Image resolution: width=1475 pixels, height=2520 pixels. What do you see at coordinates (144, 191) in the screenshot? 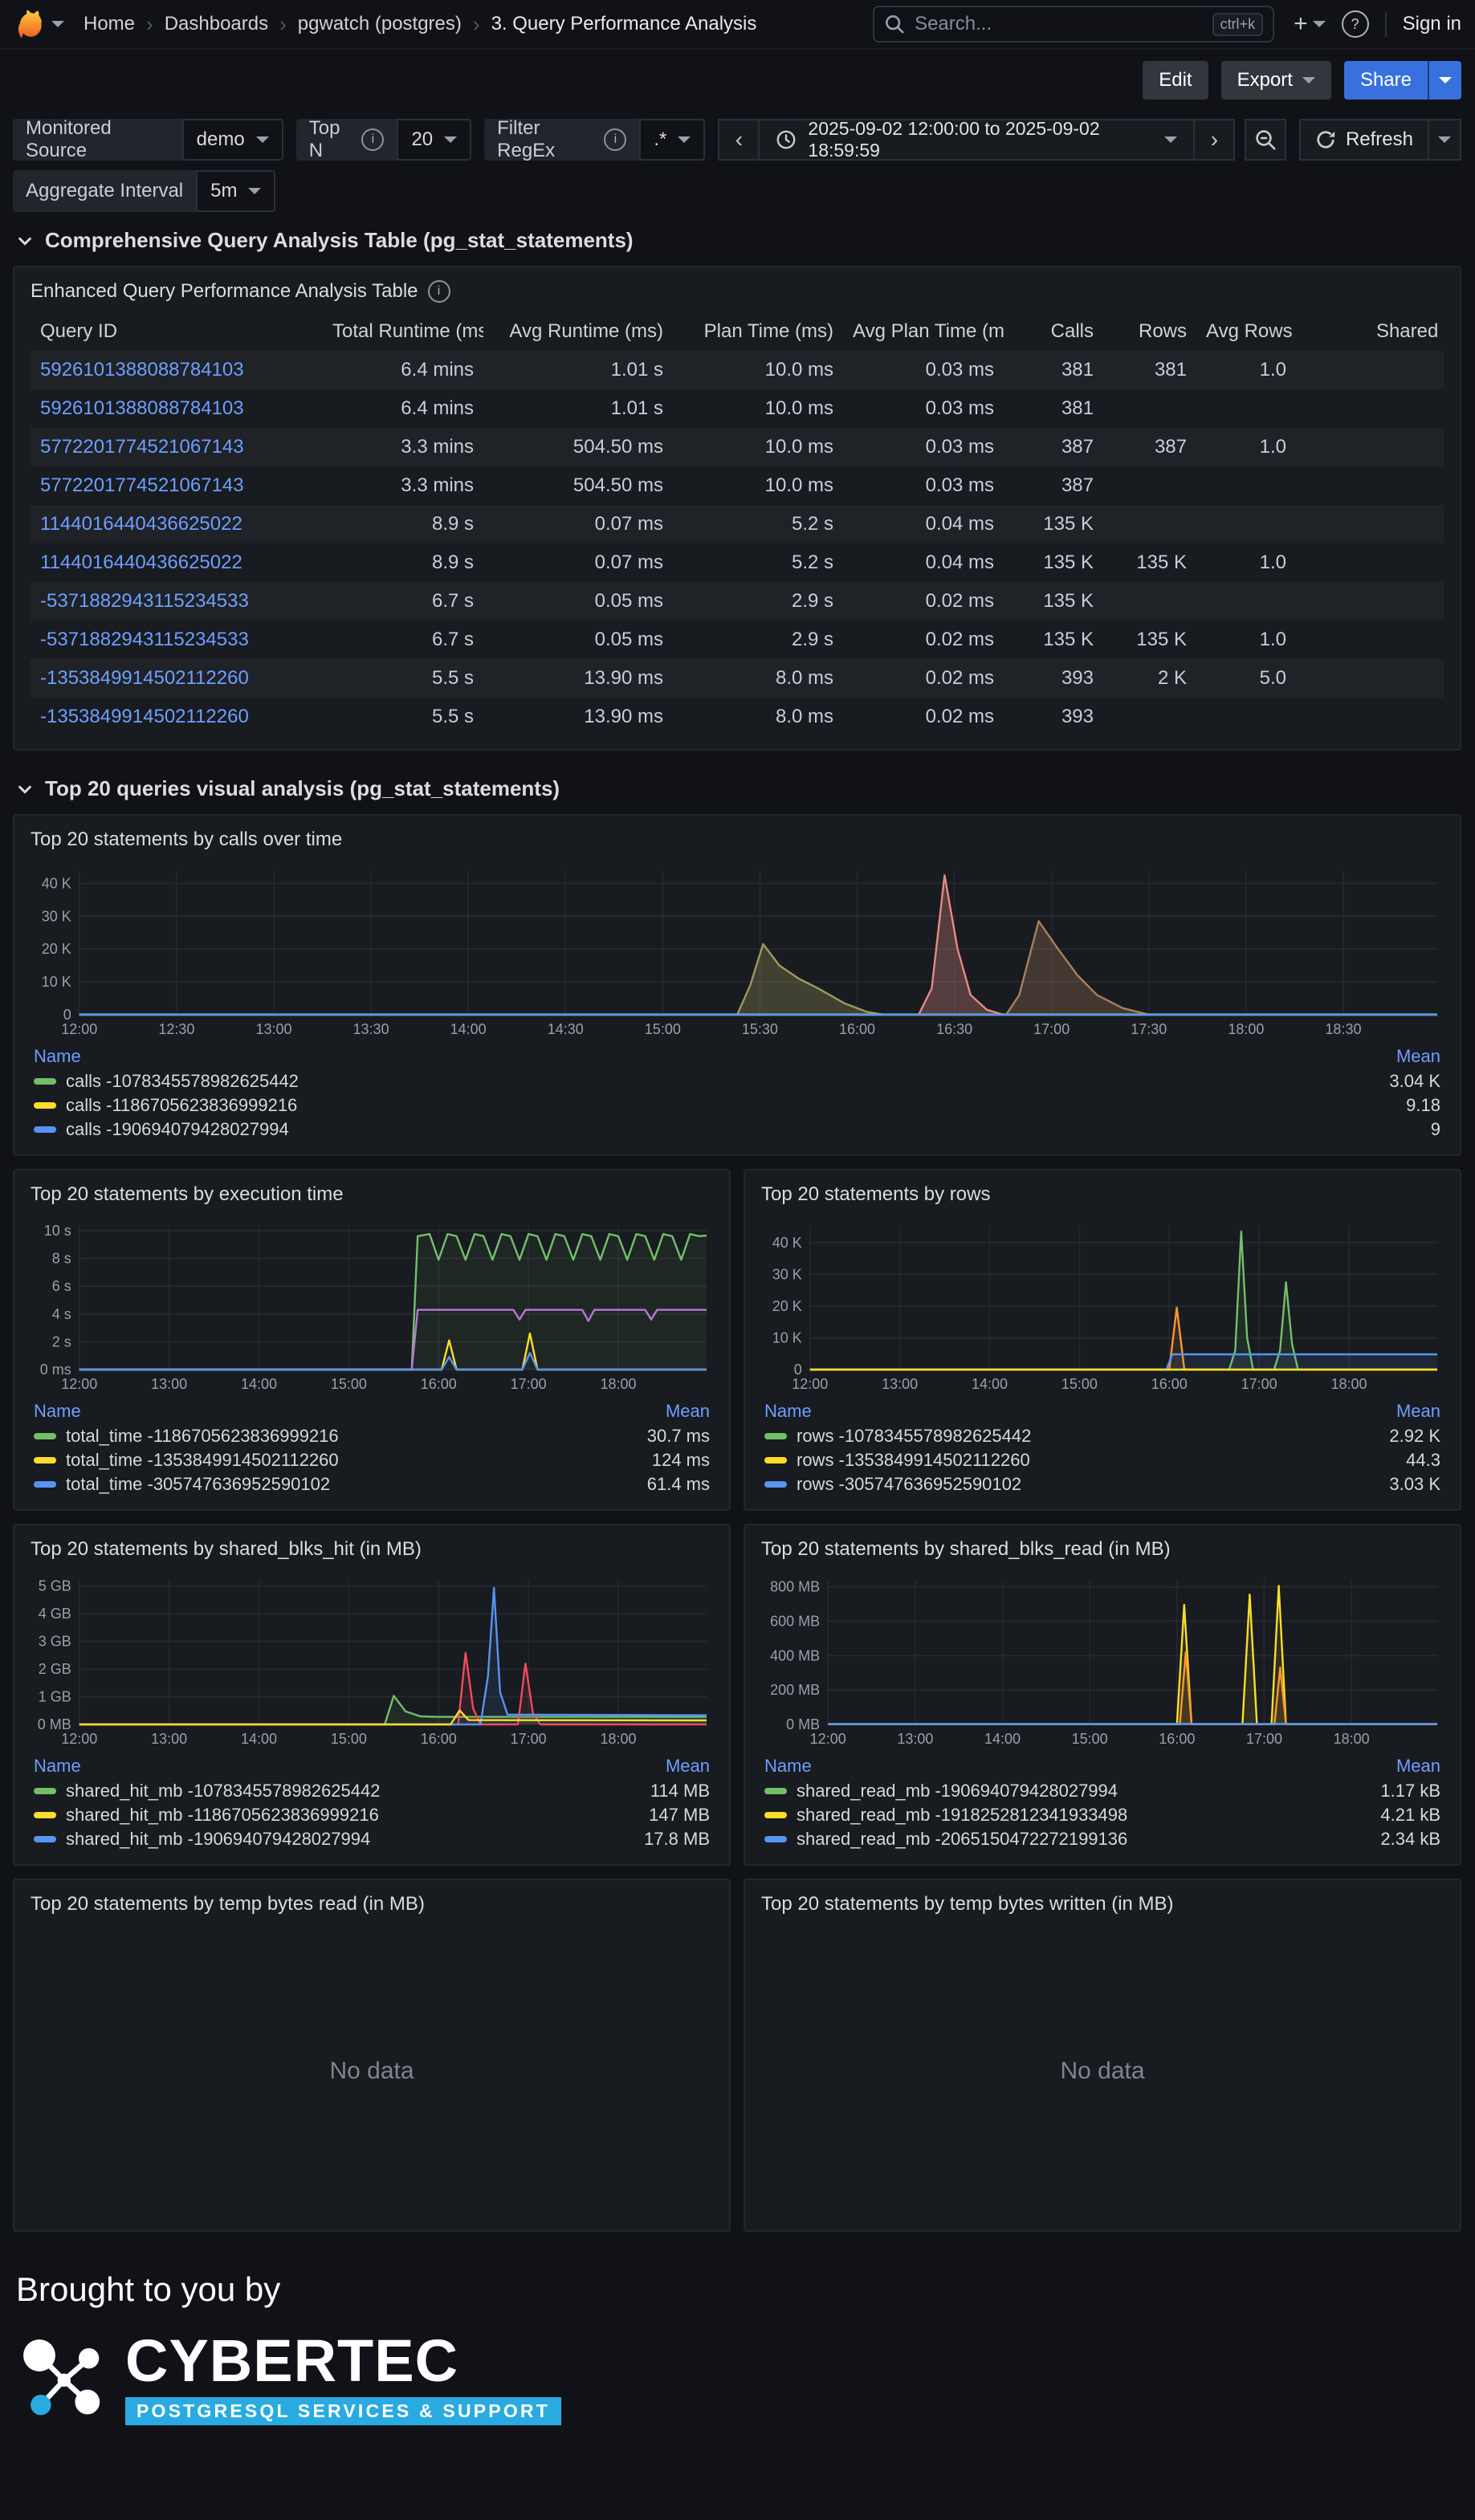
I see `aggregate-interval-variable: Aggregate Interval 5m` at bounding box center [144, 191].